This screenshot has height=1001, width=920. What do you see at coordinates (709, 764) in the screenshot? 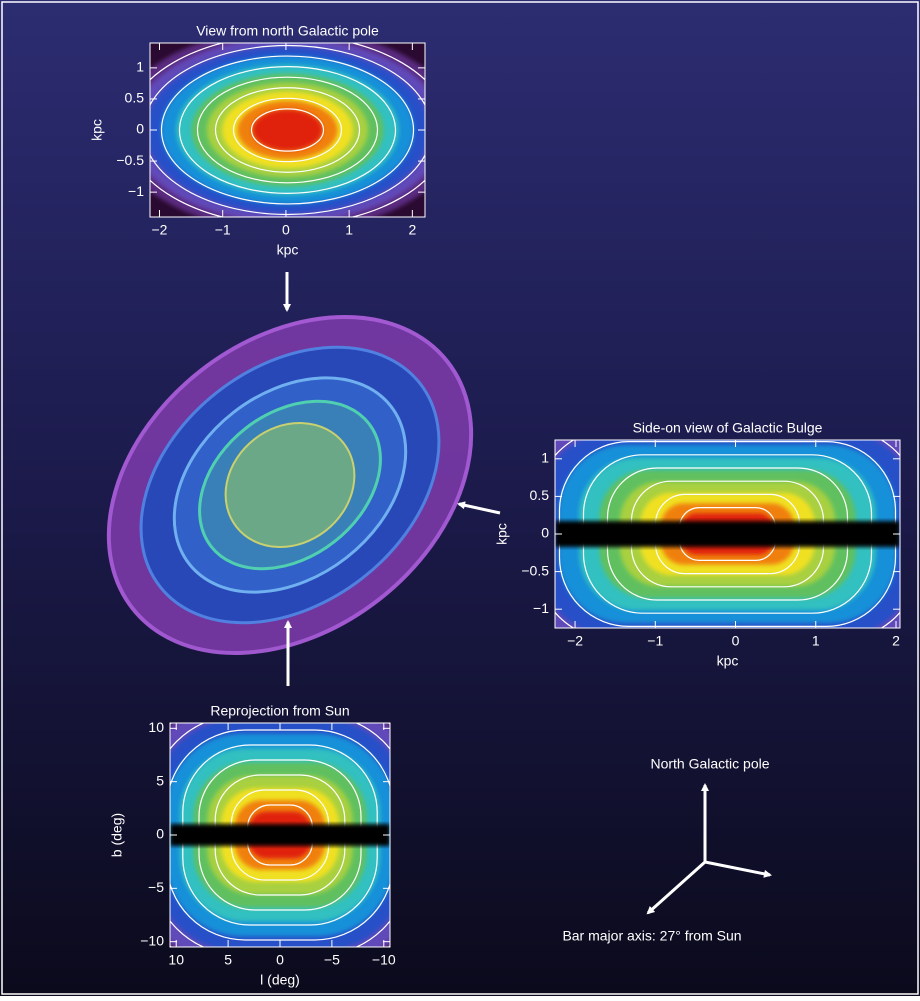
I see `axis-label: North Galactic pole` at bounding box center [709, 764].